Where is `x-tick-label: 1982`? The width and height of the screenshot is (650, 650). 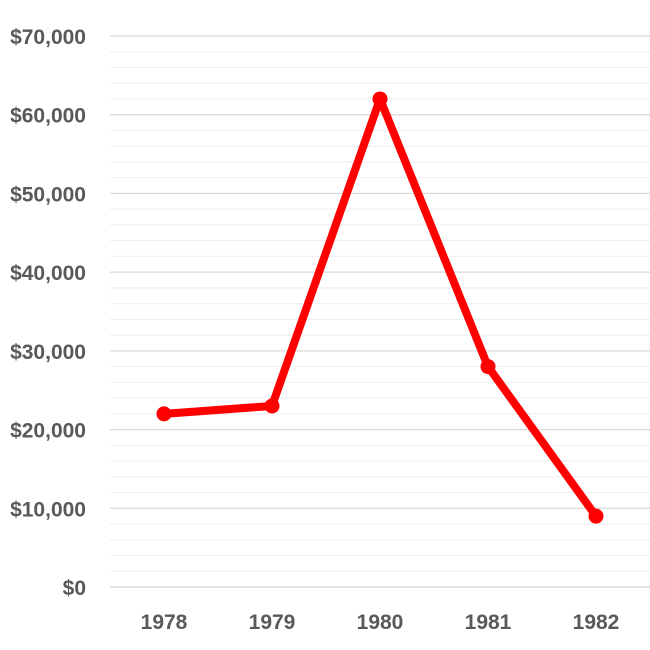 x-tick-label: 1982 is located at coordinates (596, 622).